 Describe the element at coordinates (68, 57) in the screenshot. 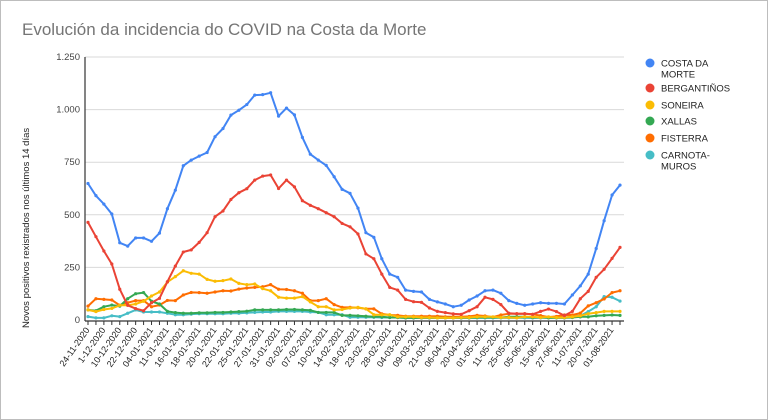

I see `y-tick-label: 1.250` at that location.